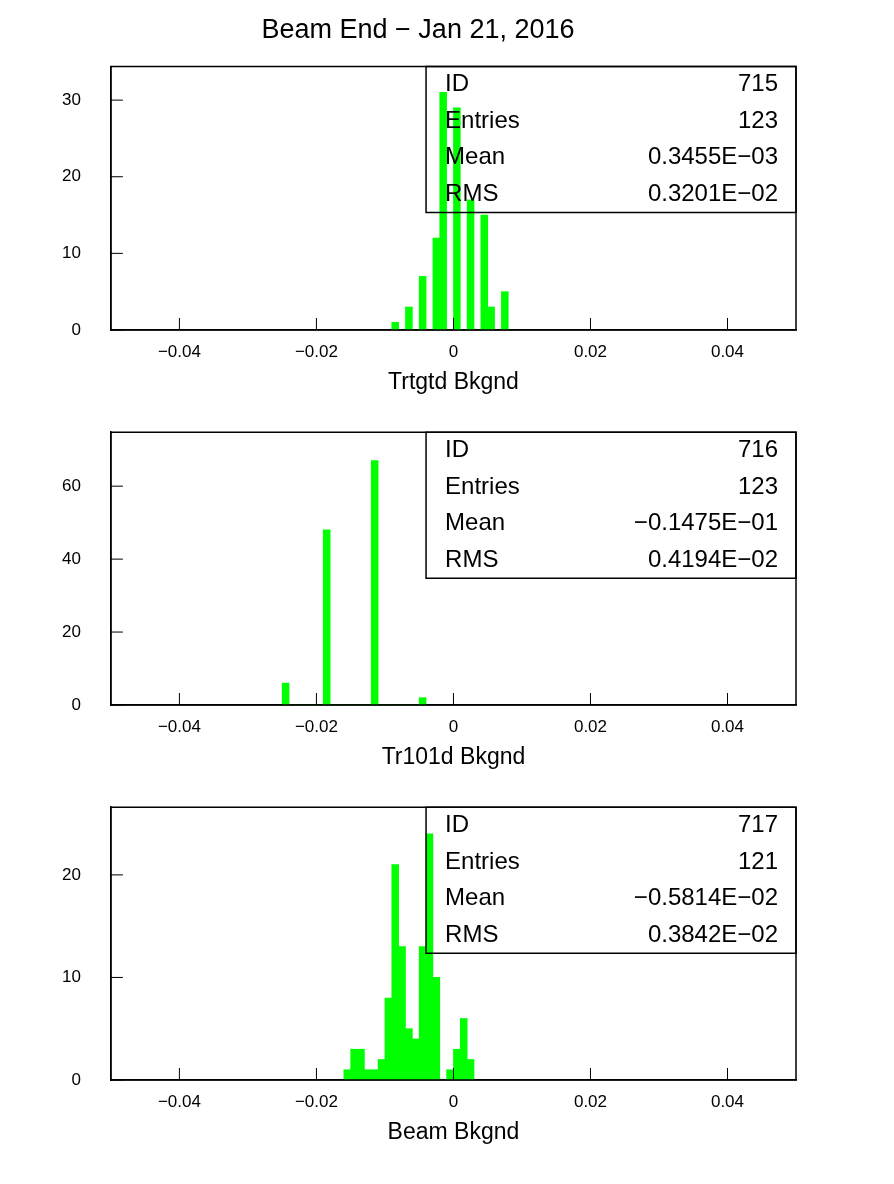  I want to click on annotation: 0.4194E−02, so click(712, 558).